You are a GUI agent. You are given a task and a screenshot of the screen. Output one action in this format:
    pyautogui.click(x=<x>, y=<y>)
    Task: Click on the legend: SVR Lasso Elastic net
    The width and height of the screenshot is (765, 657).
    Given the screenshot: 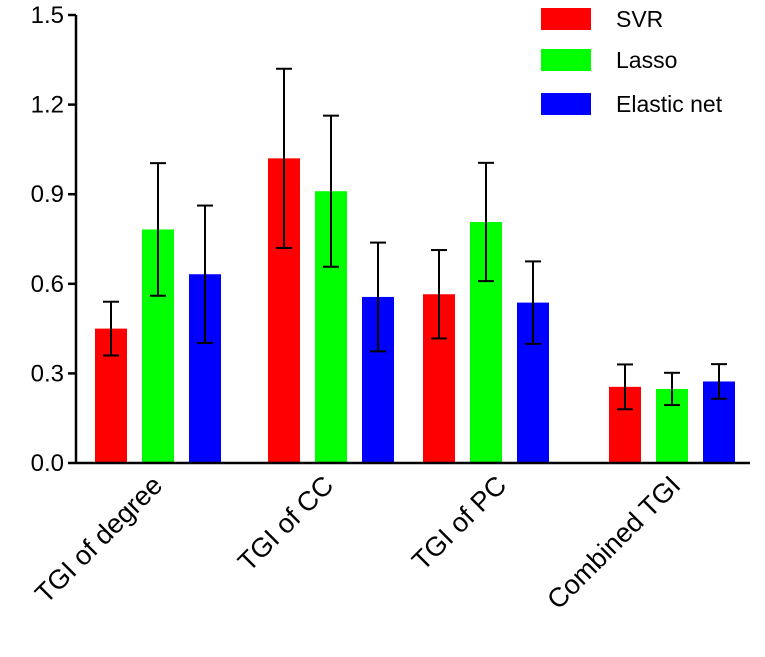 What is the action you would take?
    pyautogui.click(x=632, y=61)
    